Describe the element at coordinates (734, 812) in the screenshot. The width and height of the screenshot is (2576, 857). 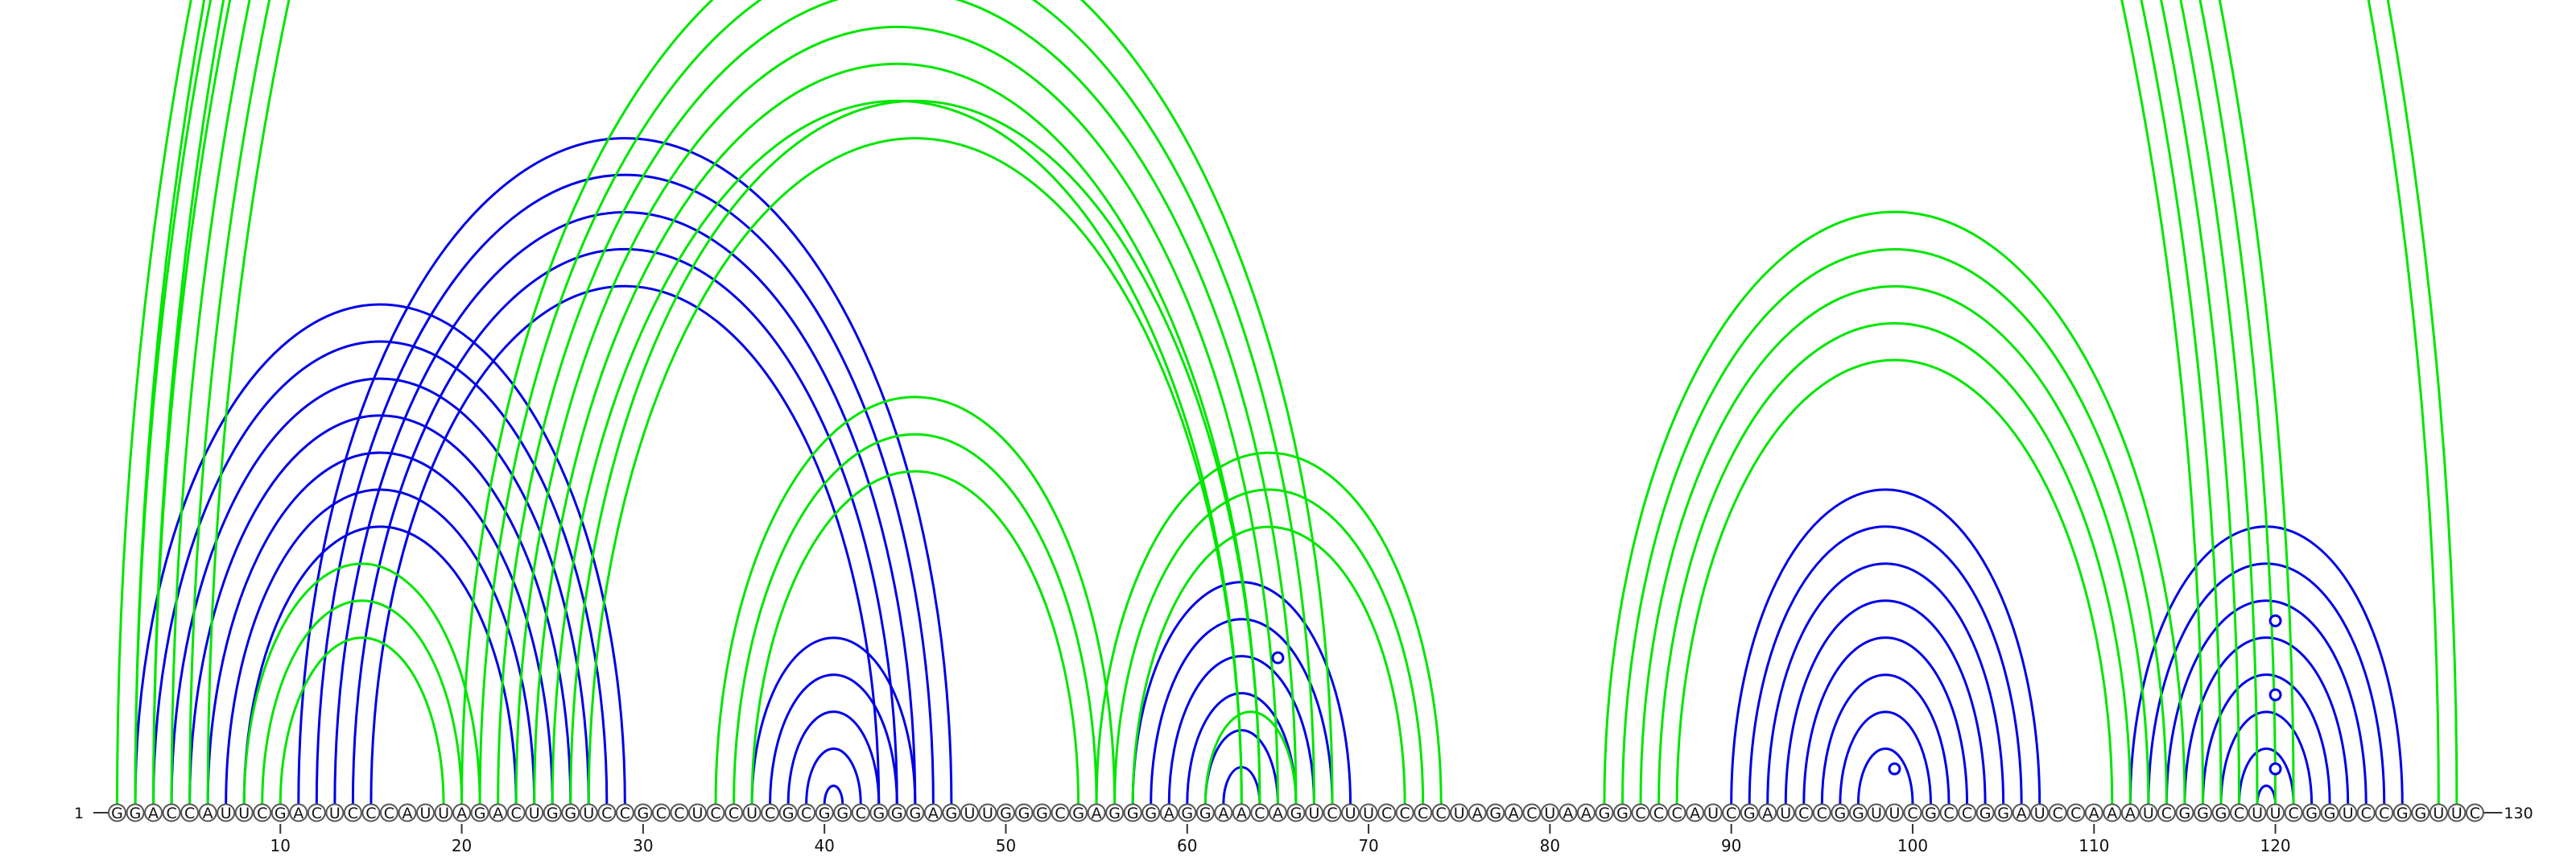
I see `nucleotide-35: C` at that location.